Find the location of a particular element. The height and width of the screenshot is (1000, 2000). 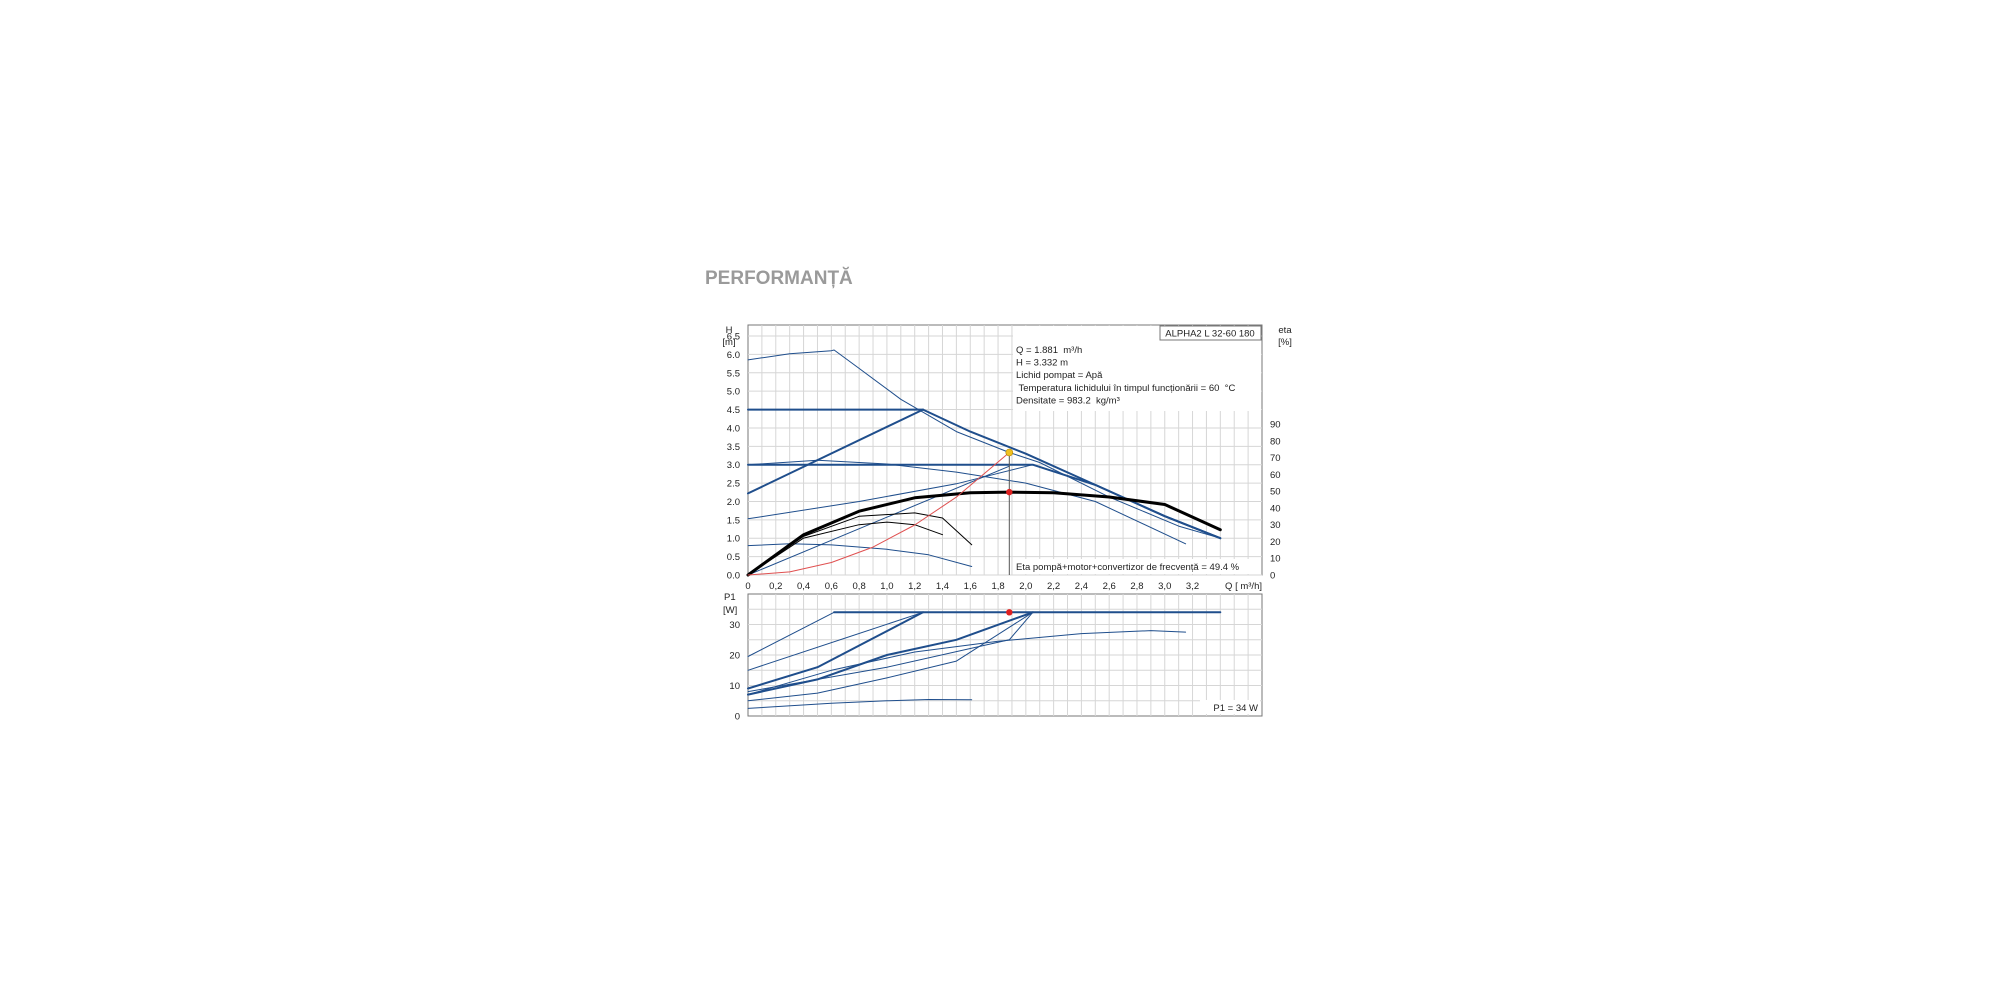

p1-tick-label: 0 is located at coordinates (737, 717).